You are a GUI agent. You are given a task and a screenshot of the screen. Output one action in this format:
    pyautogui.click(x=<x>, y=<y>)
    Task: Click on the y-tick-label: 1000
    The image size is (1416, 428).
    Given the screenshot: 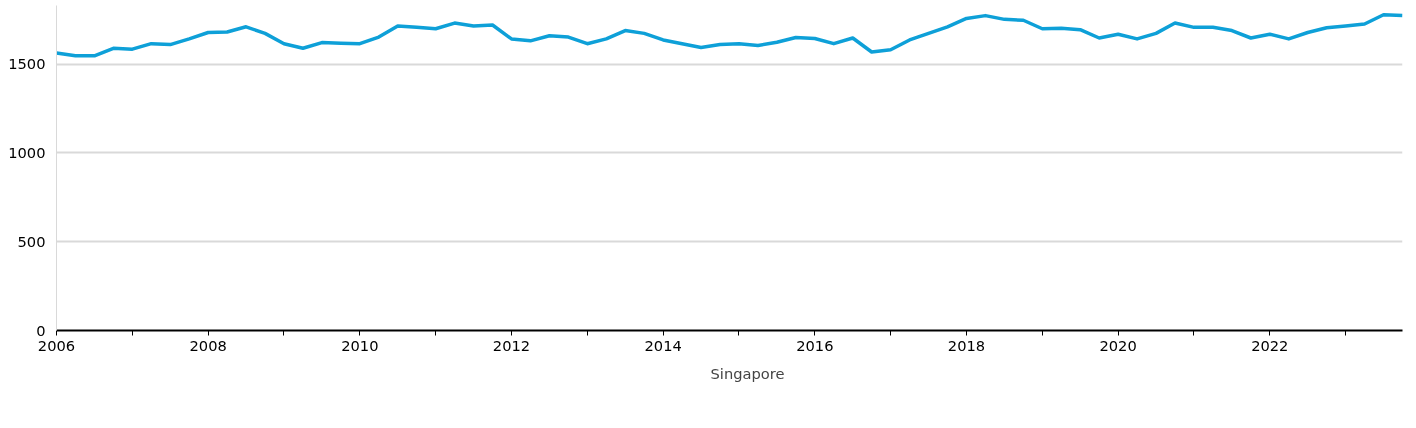 What is the action you would take?
    pyautogui.click(x=27, y=152)
    